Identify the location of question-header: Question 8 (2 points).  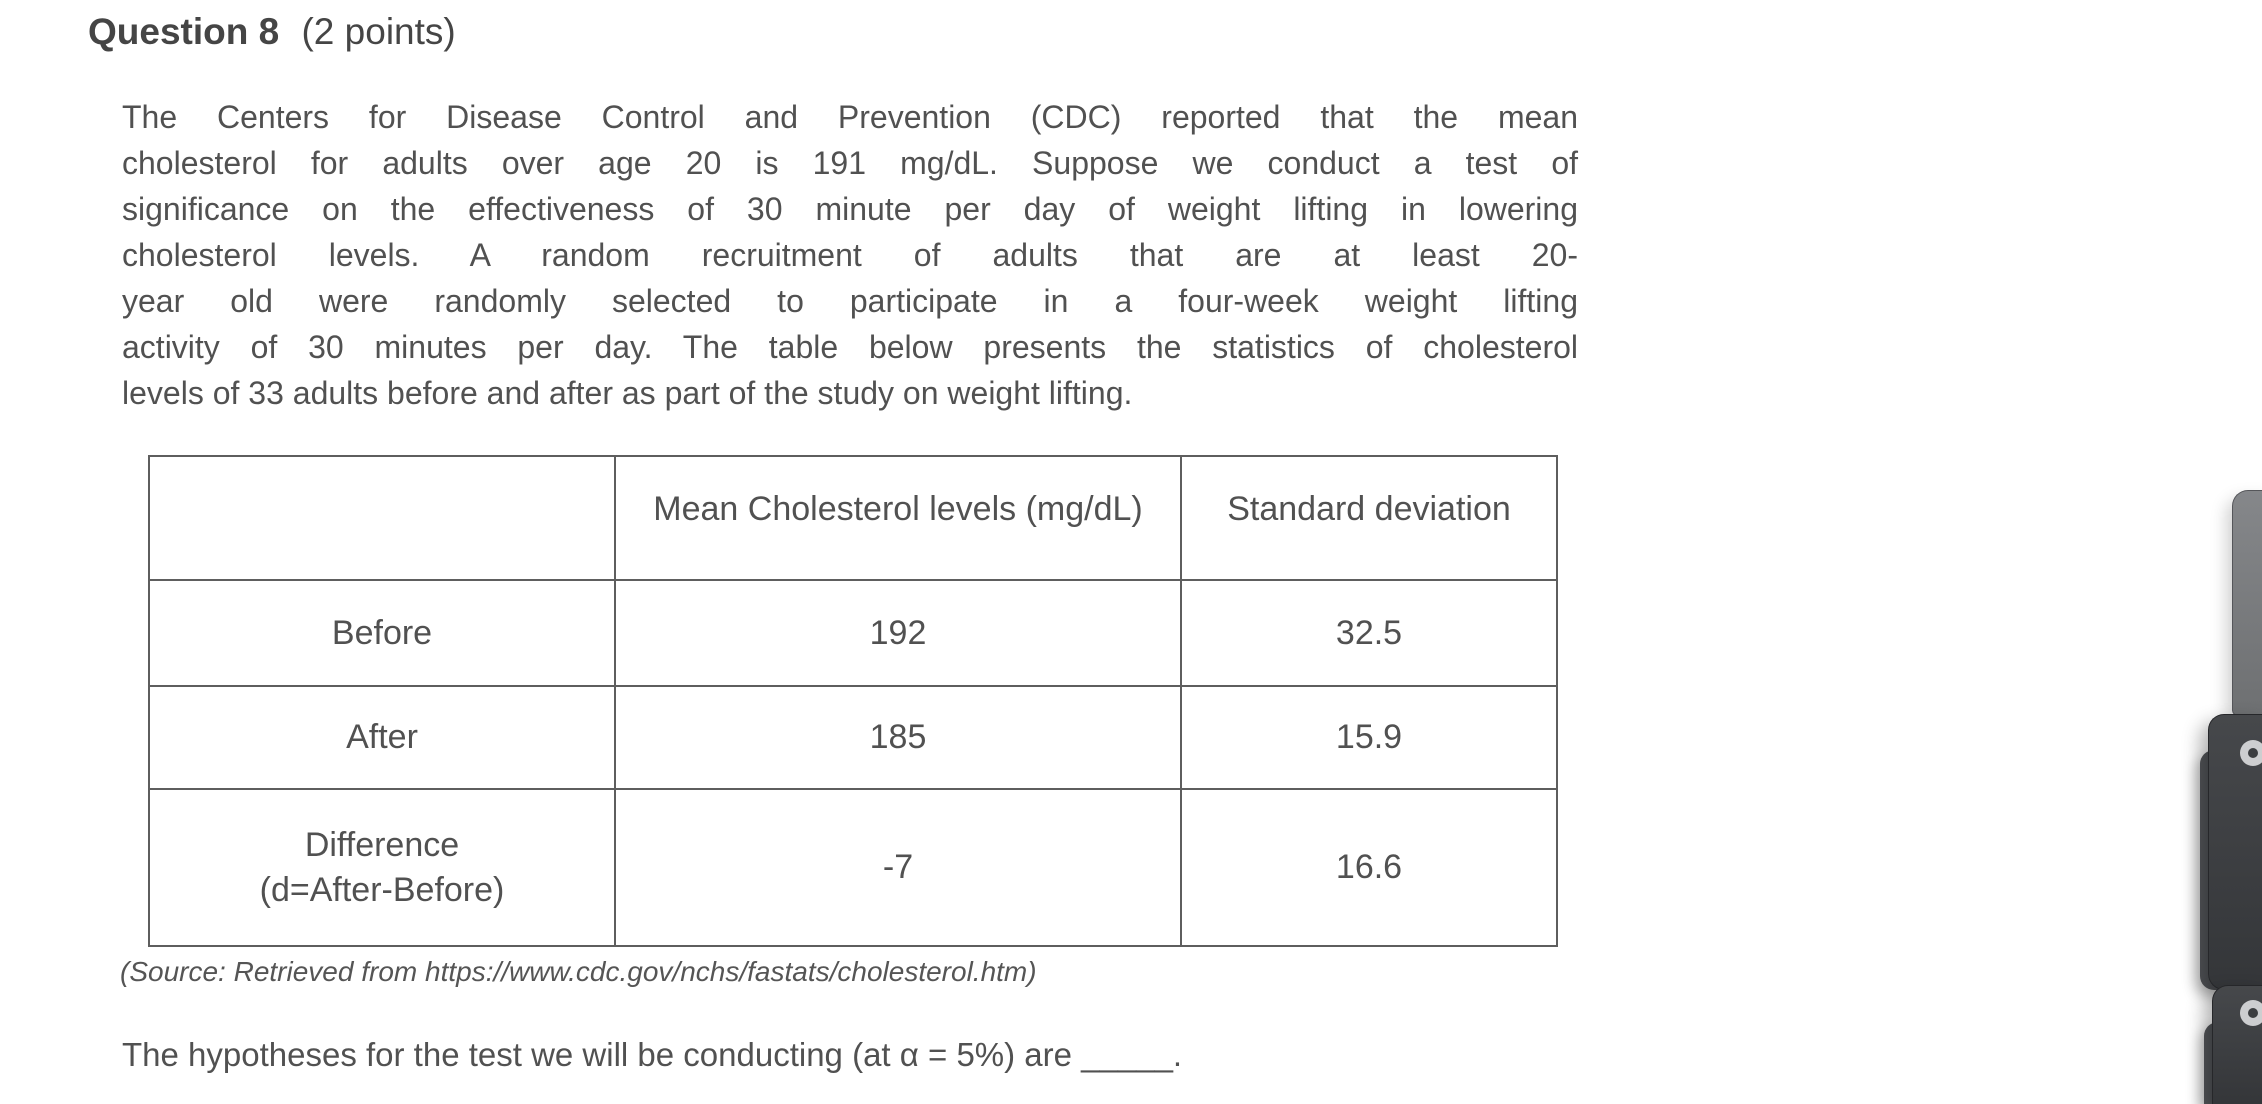
(272, 32).